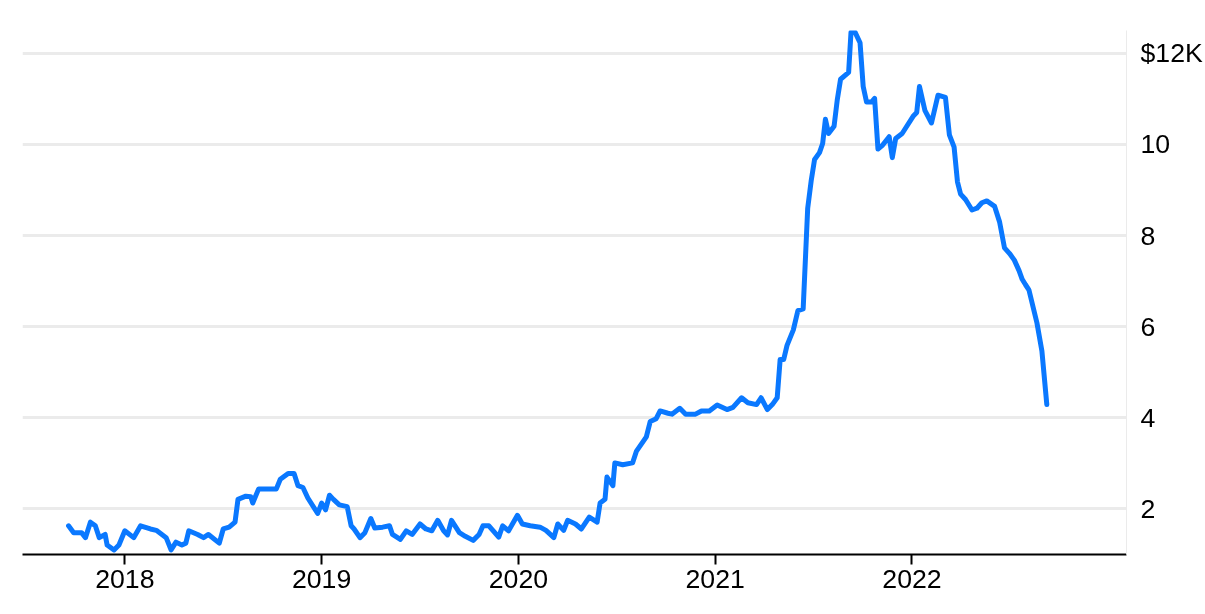 The width and height of the screenshot is (1205, 614). I want to click on x-tick-label: 2021, so click(715, 578).